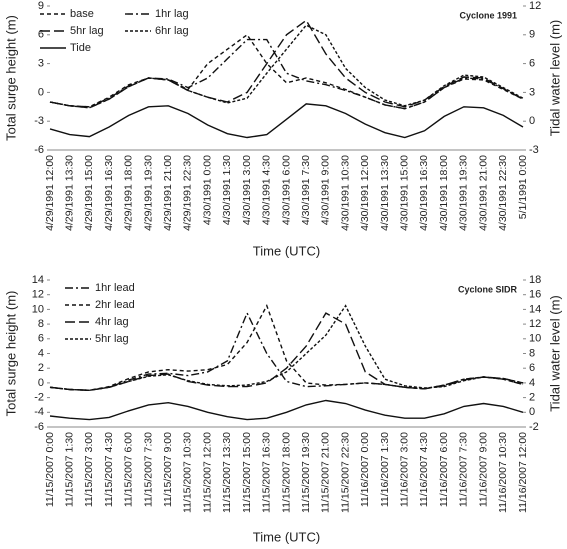  I want to click on legend-label: 2hr lead, so click(115, 305).